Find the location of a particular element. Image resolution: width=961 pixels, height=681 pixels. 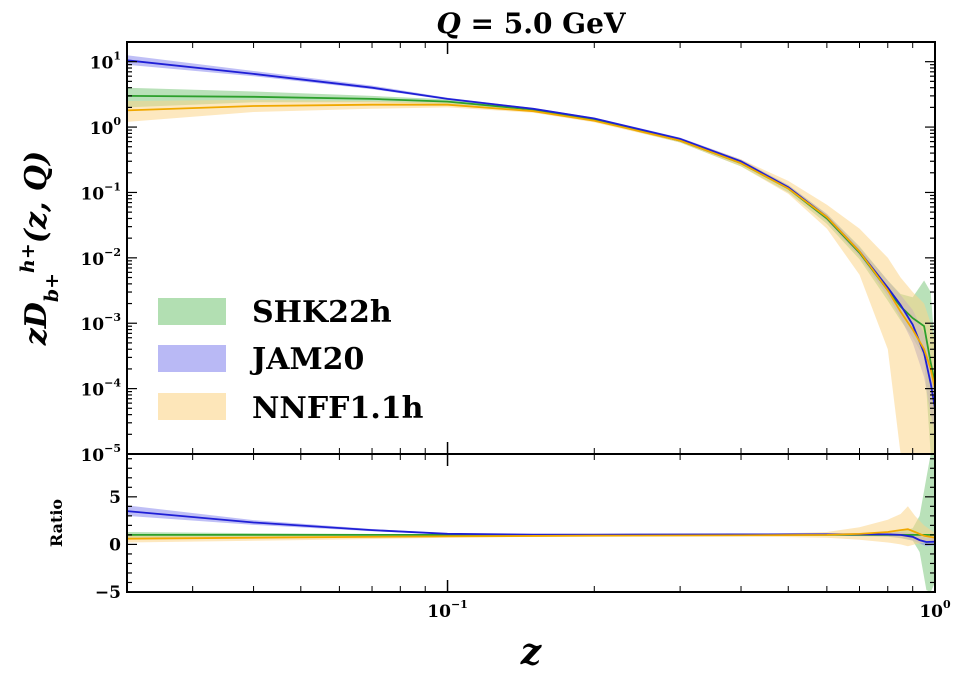

legend: SHK22h JAM20 NNFF1.1h is located at coordinates (291, 360).